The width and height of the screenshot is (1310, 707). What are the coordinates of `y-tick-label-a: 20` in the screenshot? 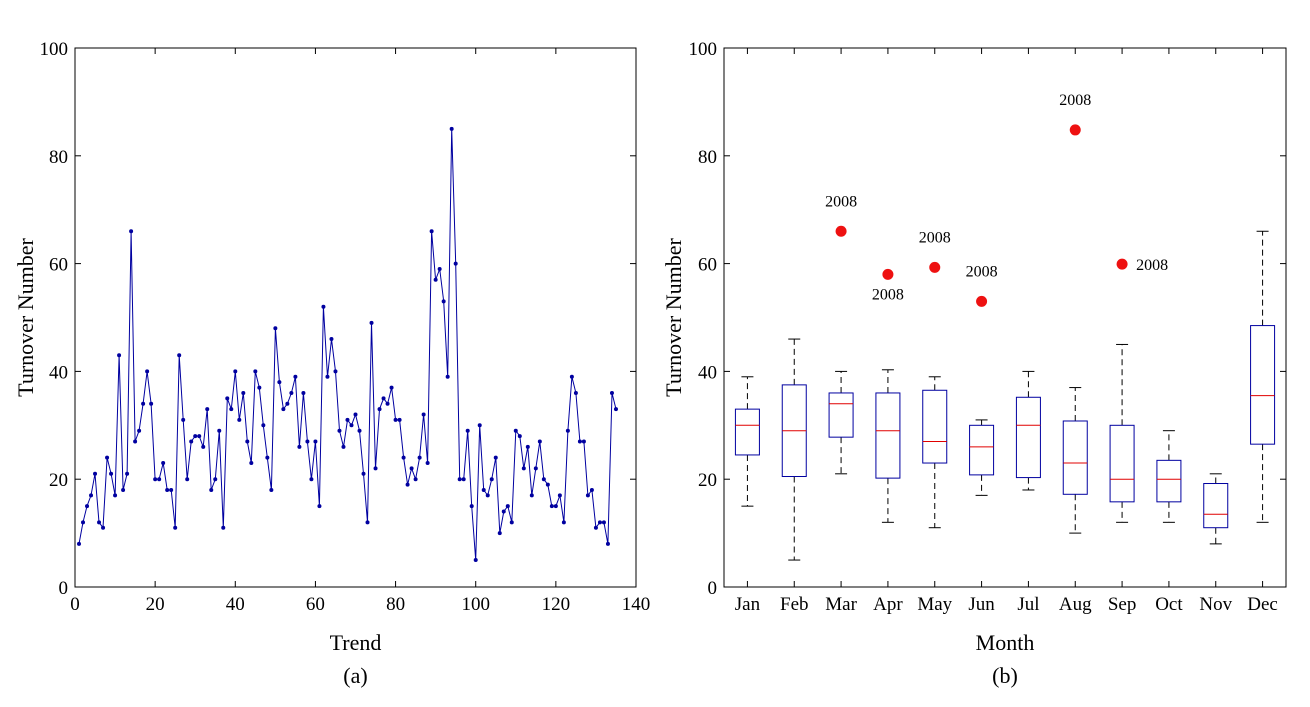 It's located at (58, 480).